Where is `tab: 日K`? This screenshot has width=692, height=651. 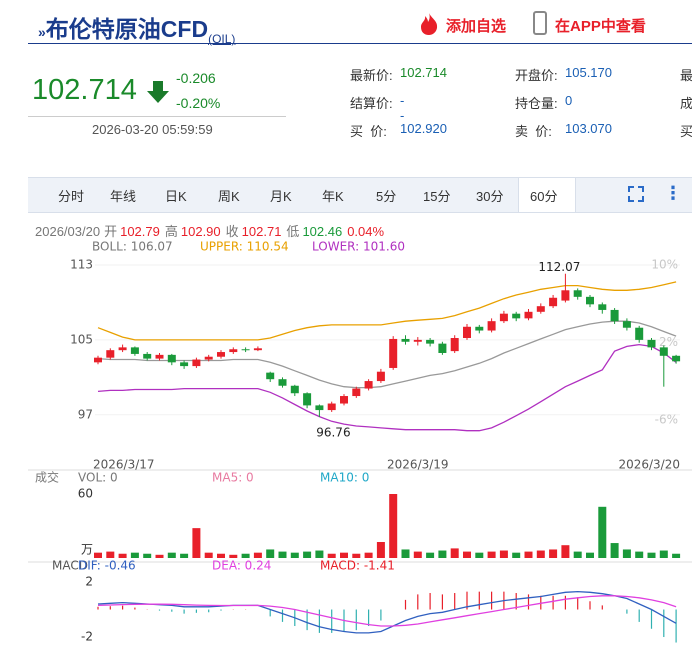 tab: 日K is located at coordinates (176, 196).